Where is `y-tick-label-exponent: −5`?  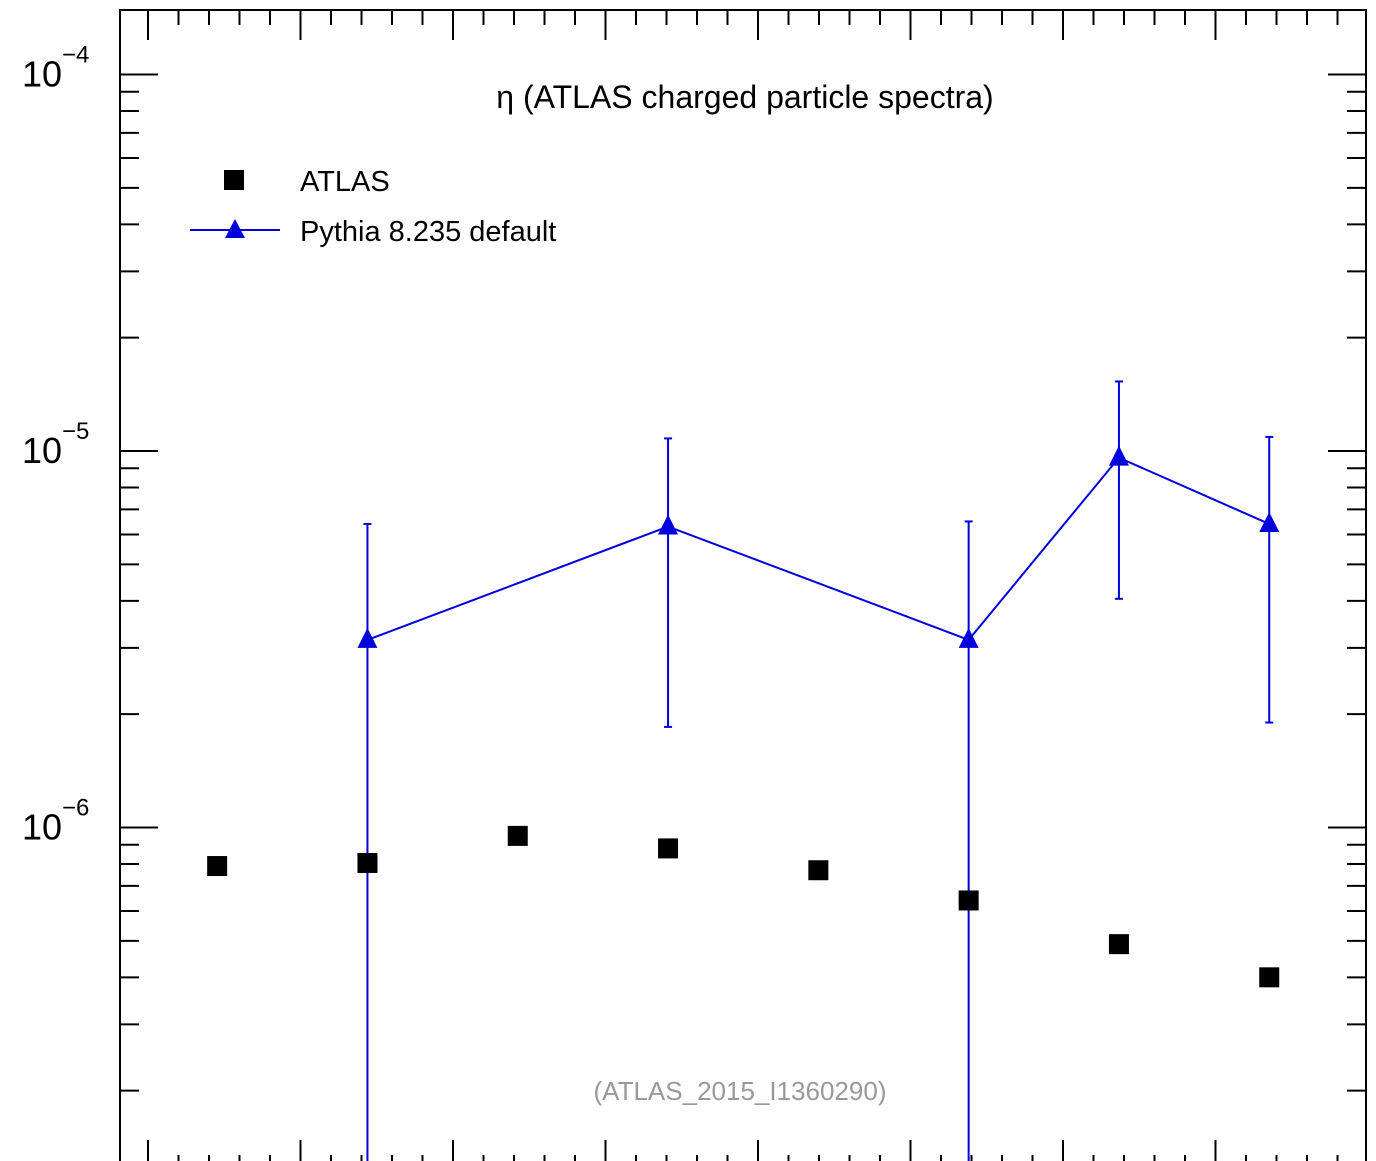
y-tick-label-exponent: −5 is located at coordinates (75, 431).